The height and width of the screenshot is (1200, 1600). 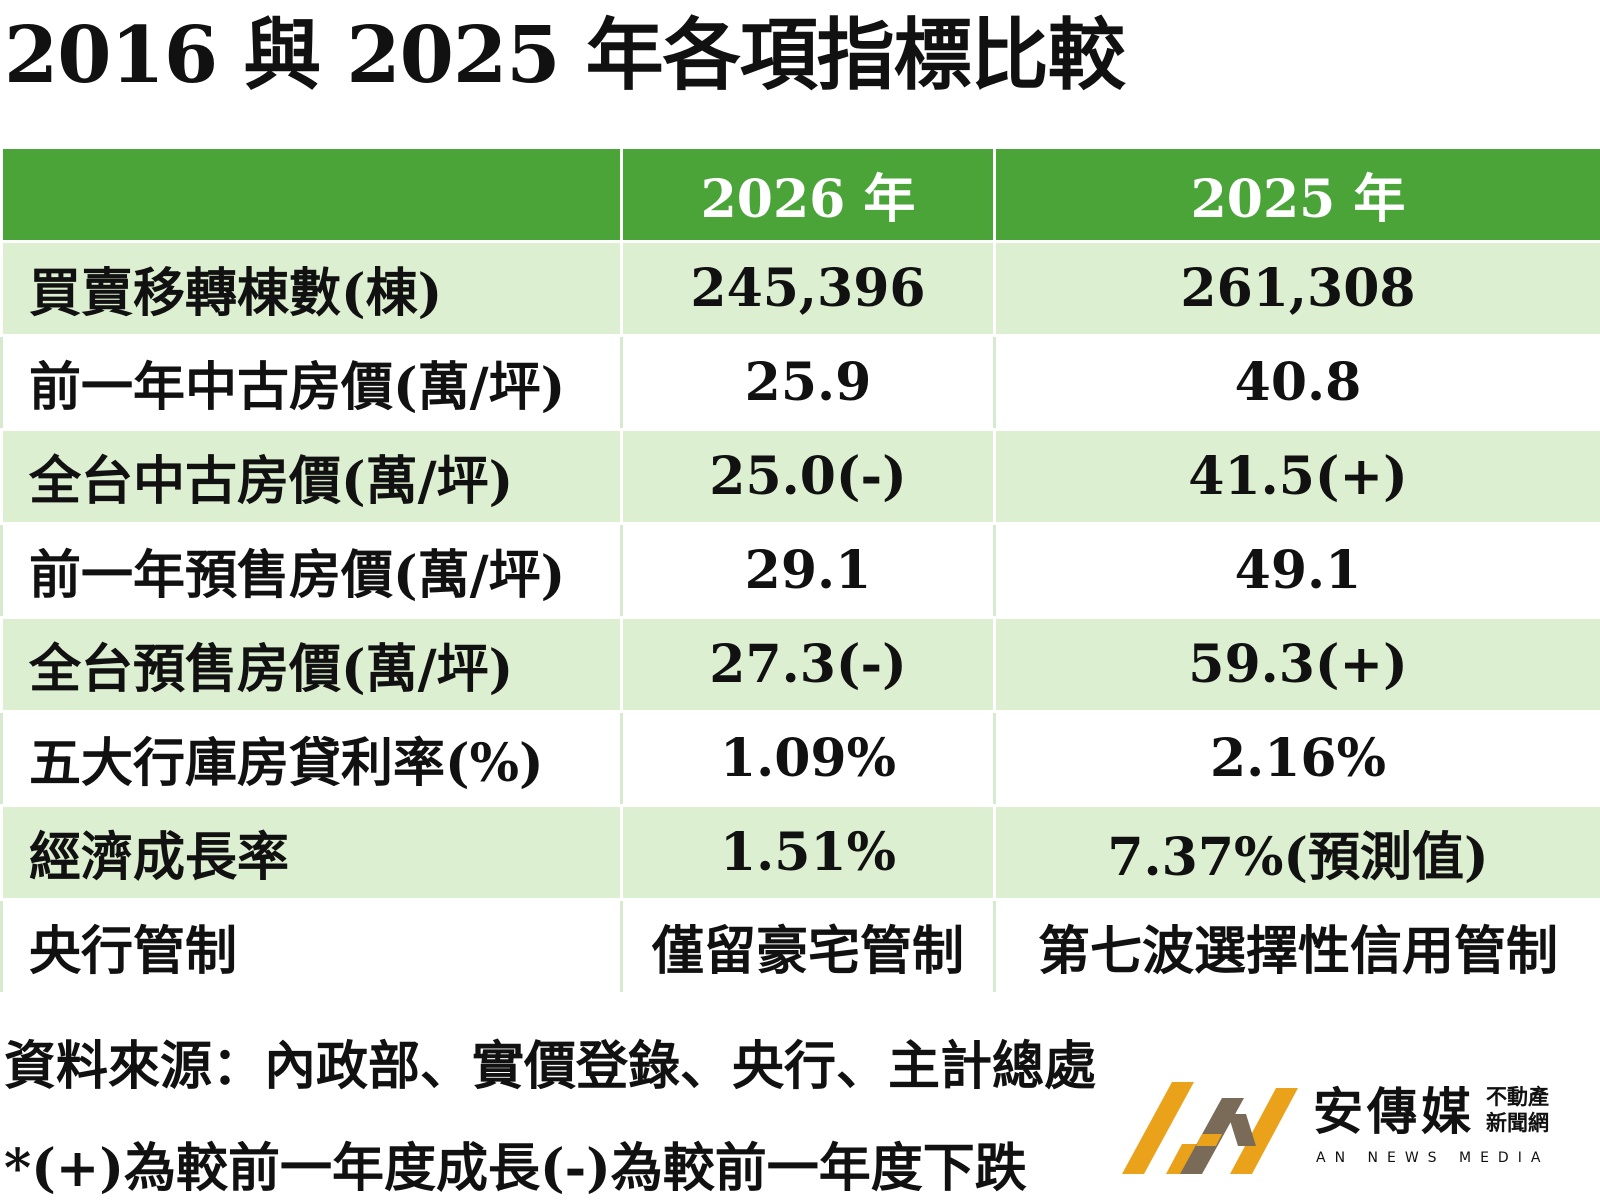 I want to click on header-cell-label, so click(x=311, y=194).